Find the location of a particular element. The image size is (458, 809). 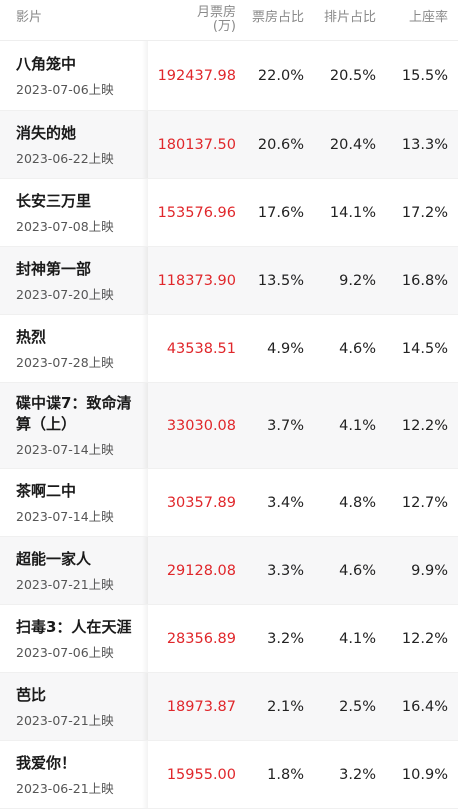

film-cell: 热烈 2023-07-28上映 is located at coordinates (74, 348).